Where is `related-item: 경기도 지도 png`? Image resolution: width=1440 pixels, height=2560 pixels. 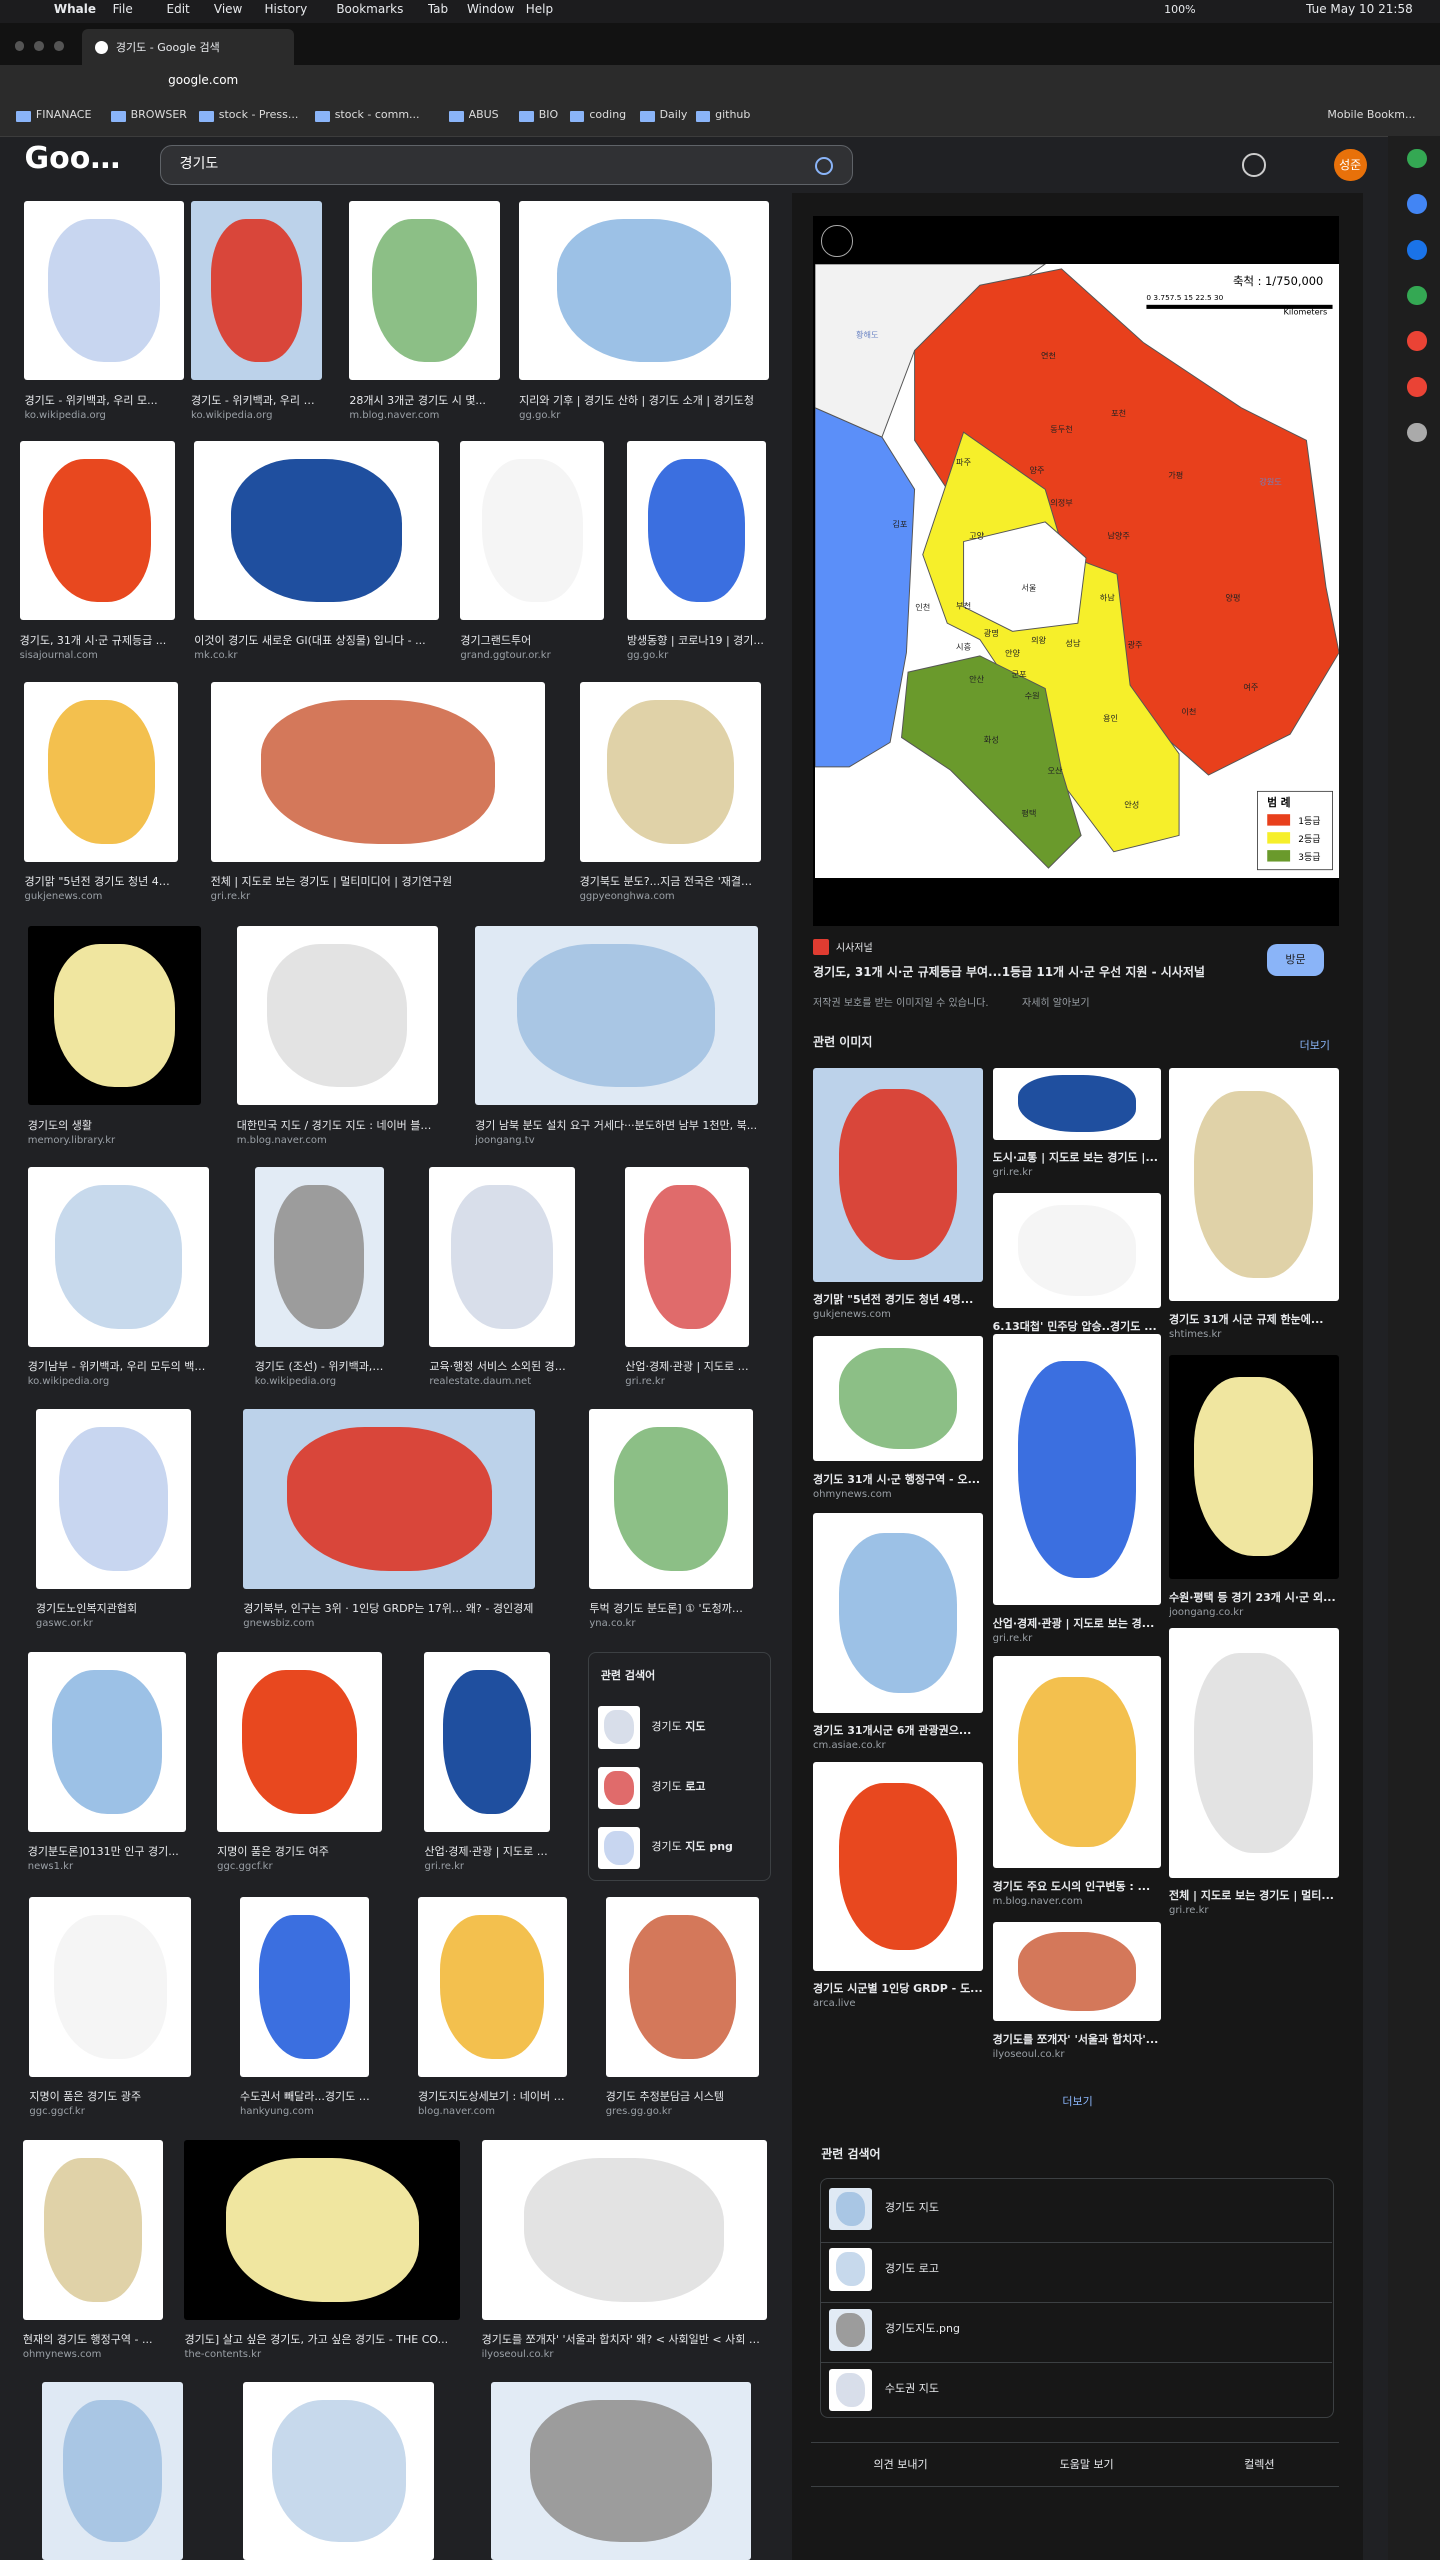 related-item: 경기도 지도 png is located at coordinates (708, 1848).